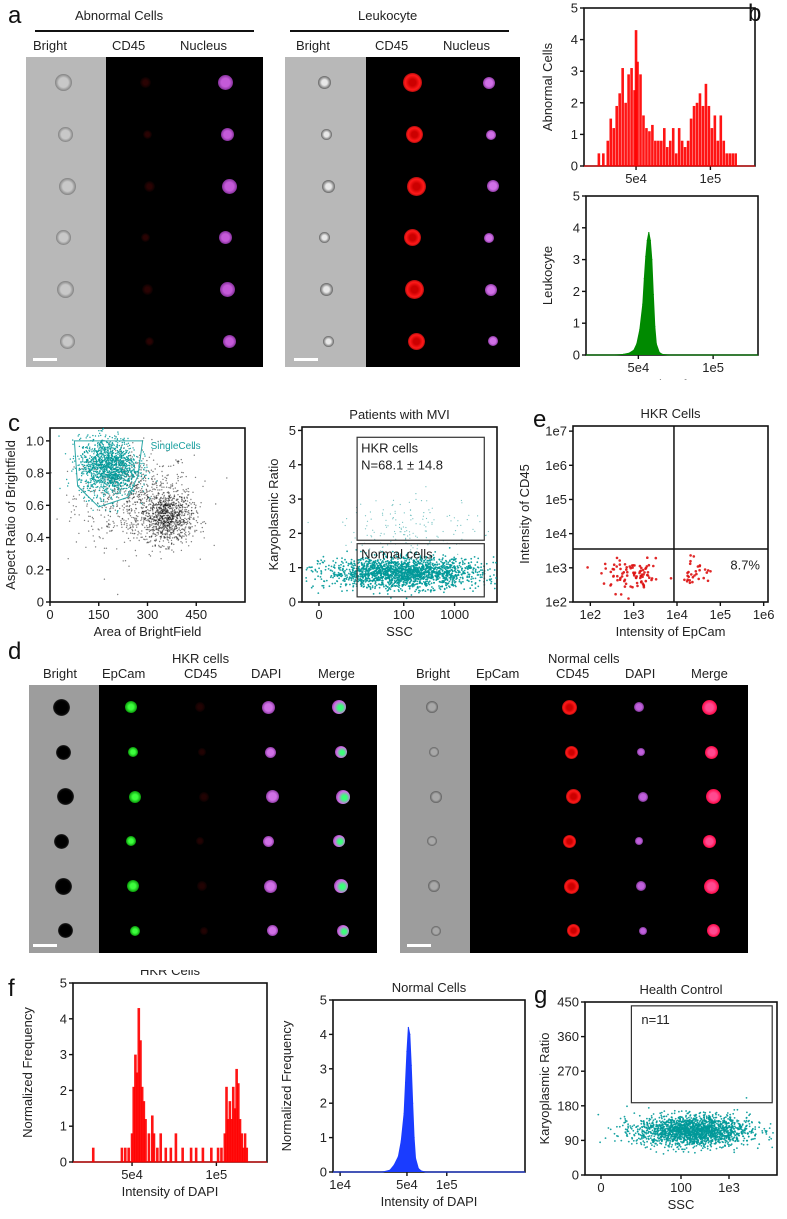 The height and width of the screenshot is (1219, 787). I want to click on group-underline, so click(144, 31).